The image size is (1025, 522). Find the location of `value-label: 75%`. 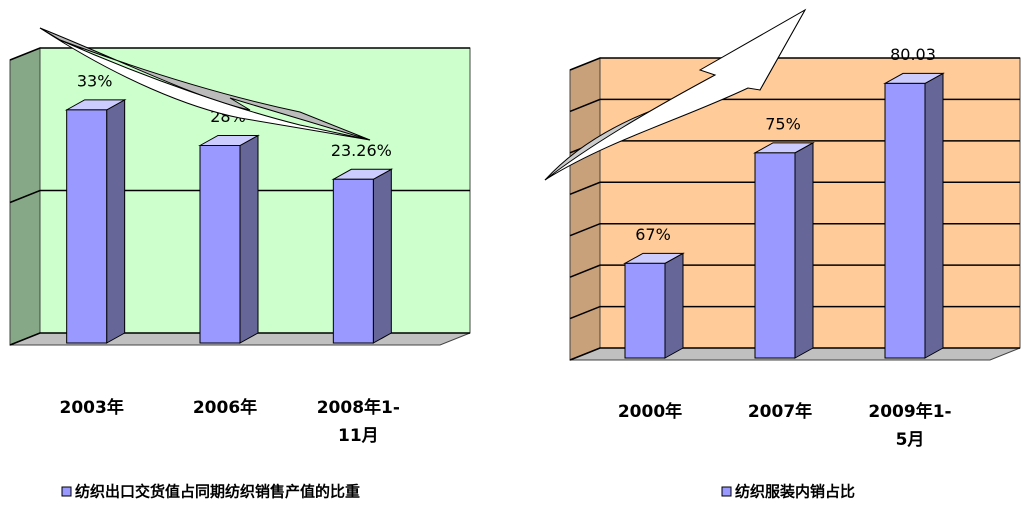

value-label: 75% is located at coordinates (783, 123).